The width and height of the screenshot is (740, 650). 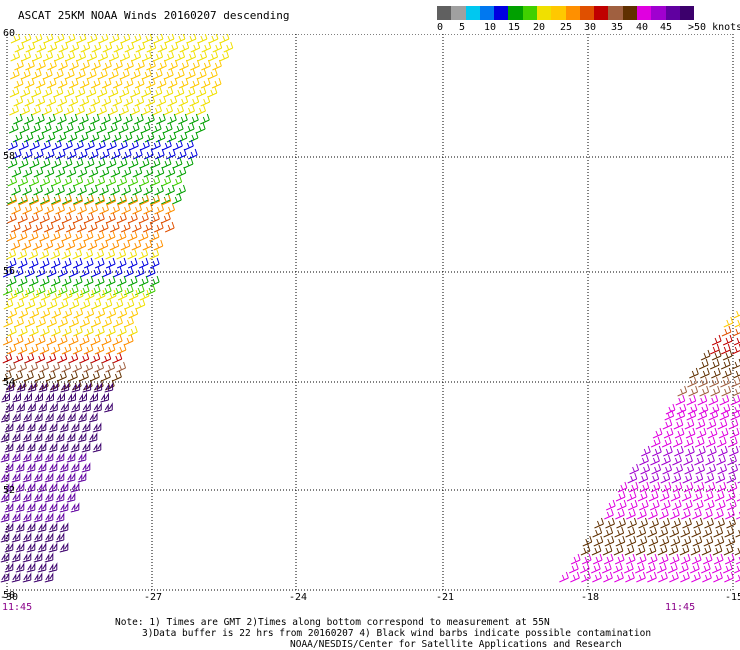 I want to click on scale-swatch, so click(x=544, y=13).